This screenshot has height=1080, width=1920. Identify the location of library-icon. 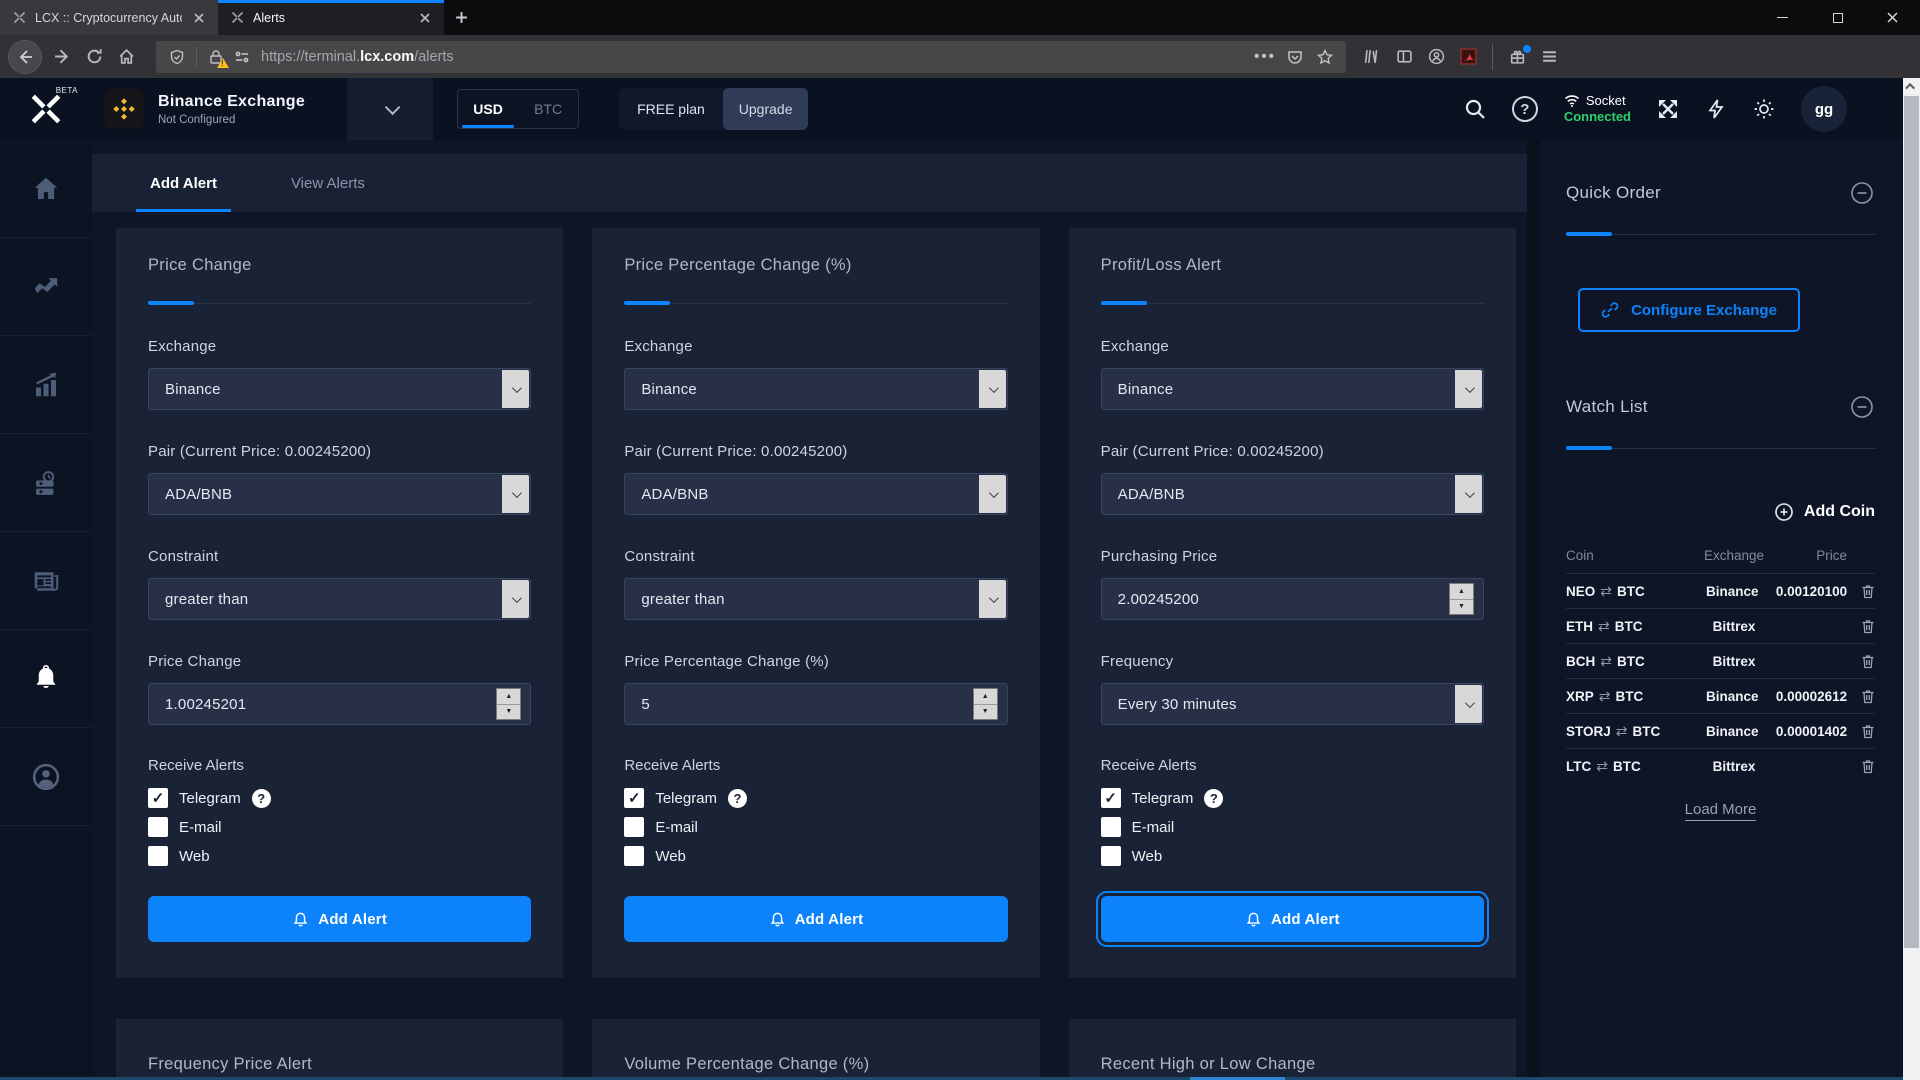
(1372, 57).